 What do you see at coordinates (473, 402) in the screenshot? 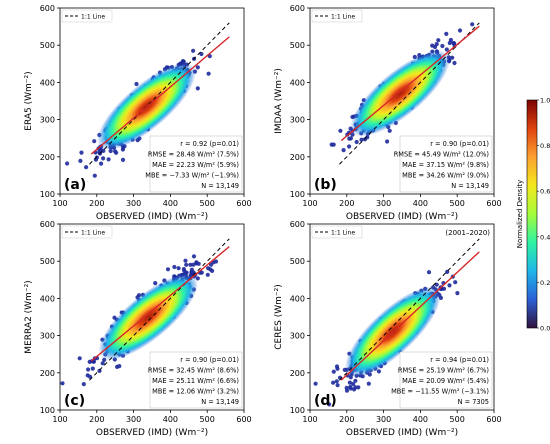
I see `stats-line: N = 7305` at bounding box center [473, 402].